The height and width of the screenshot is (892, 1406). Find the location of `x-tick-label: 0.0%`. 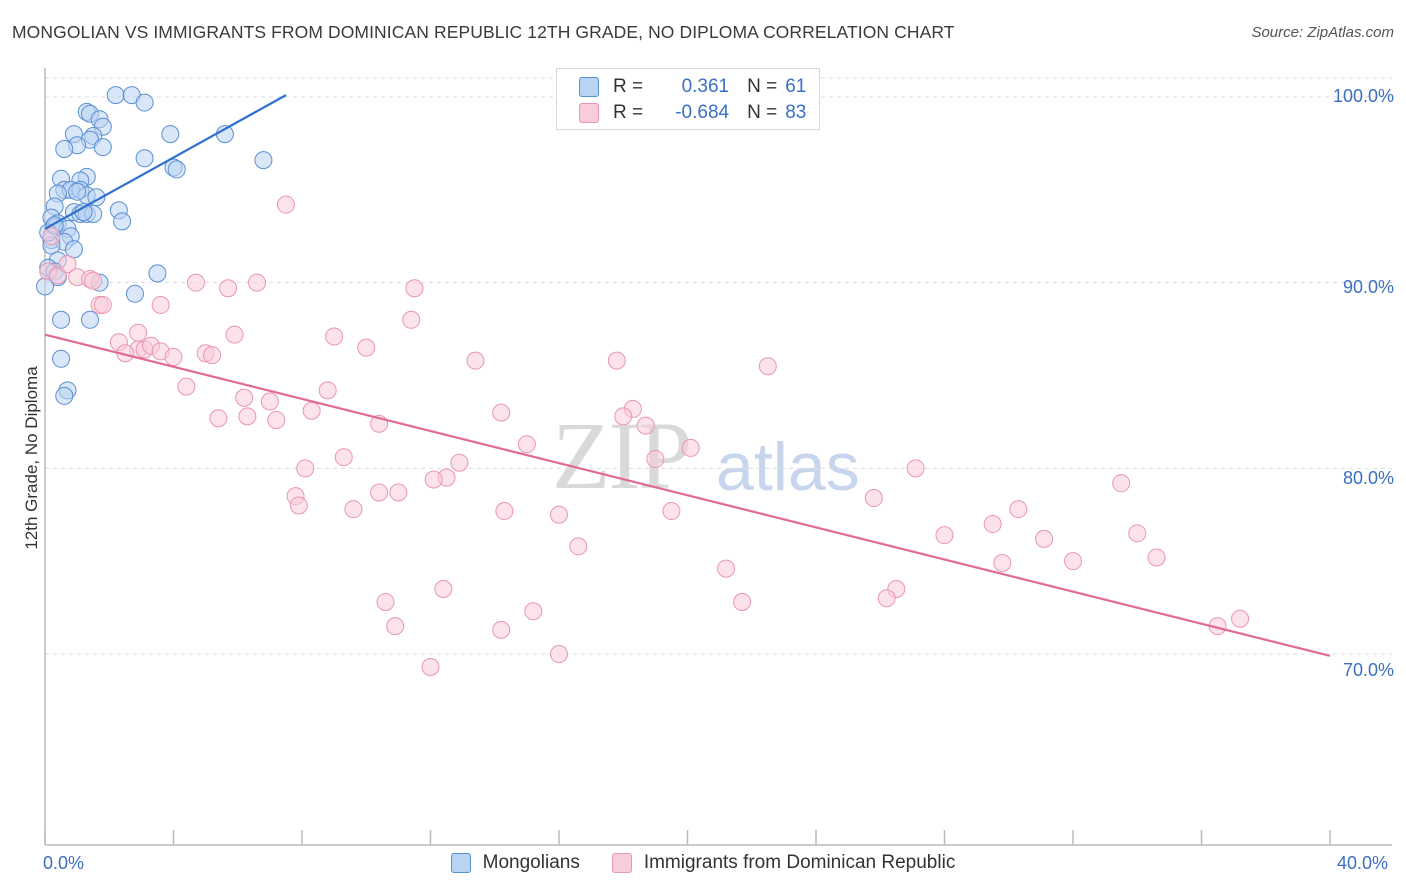

x-tick-label: 0.0% is located at coordinates (64, 863).